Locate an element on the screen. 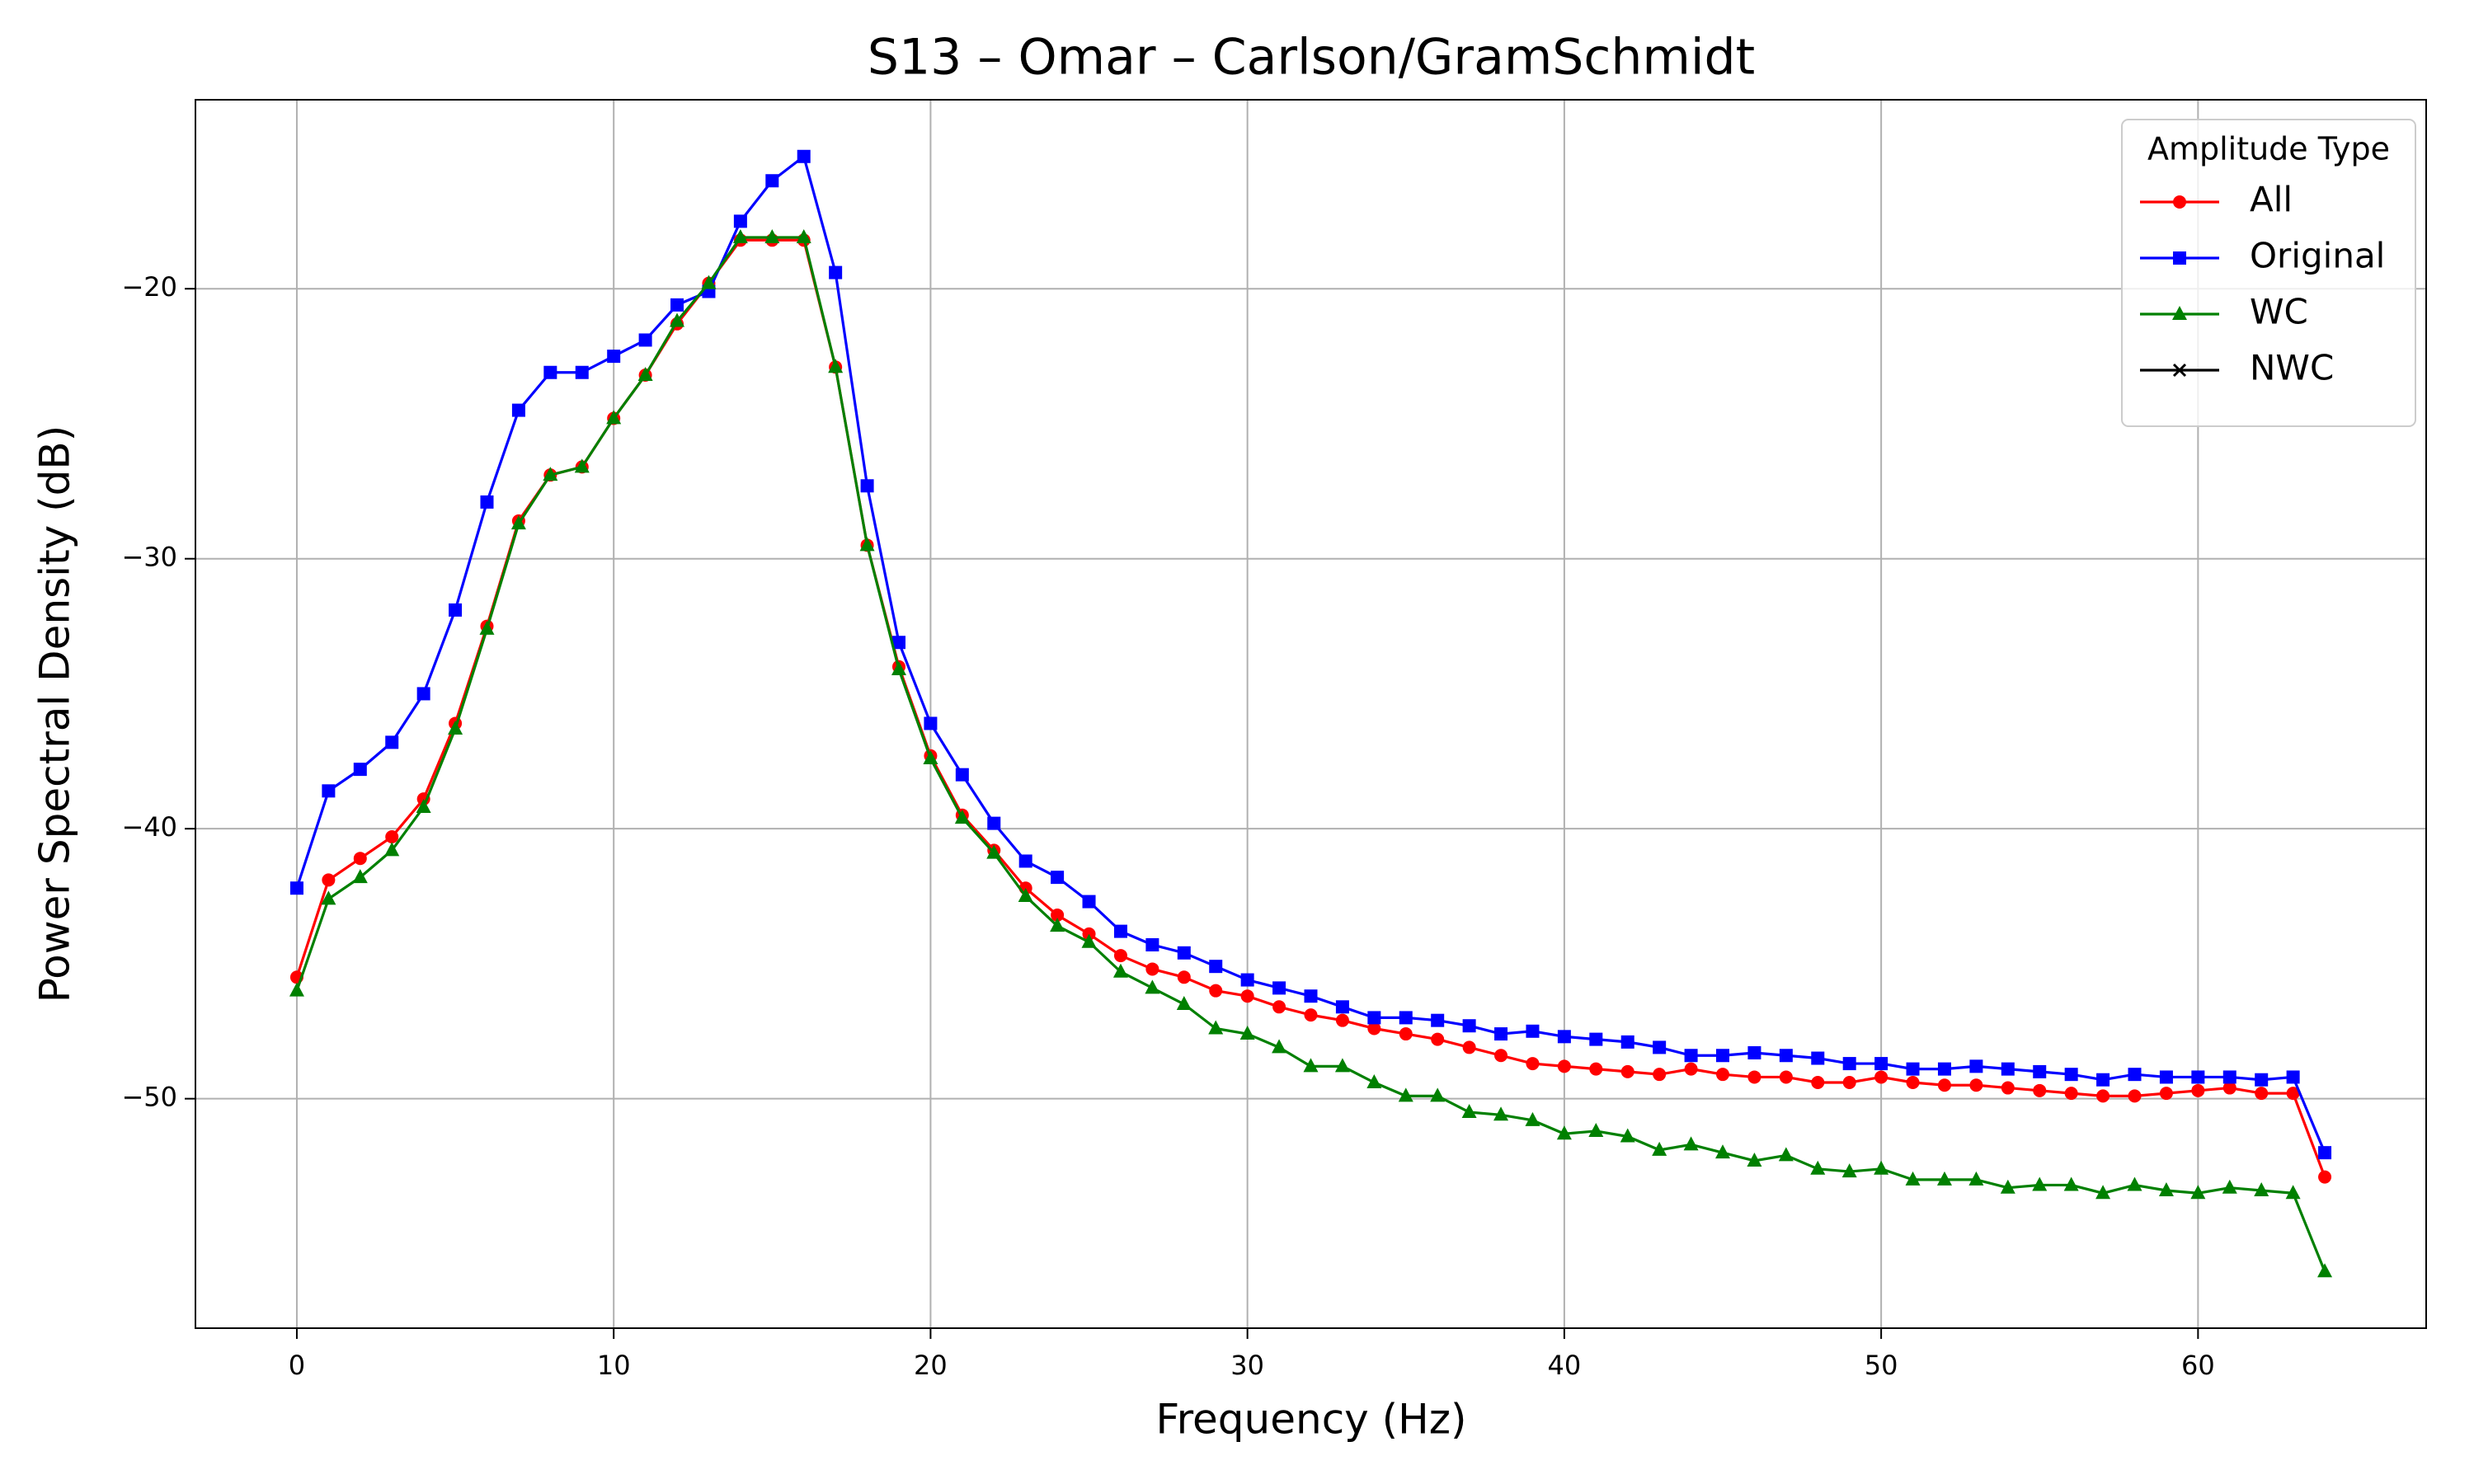 The height and width of the screenshot is (1484, 2474). legend-title: Amplitude Type is located at coordinates (2268, 149).